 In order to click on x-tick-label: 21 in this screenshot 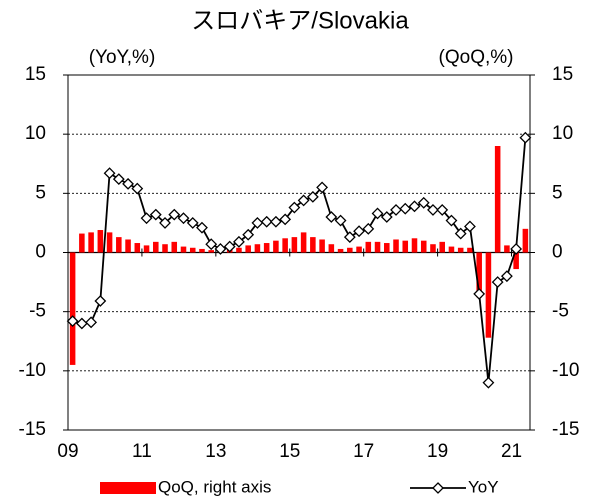, I will do `click(511, 451)`.